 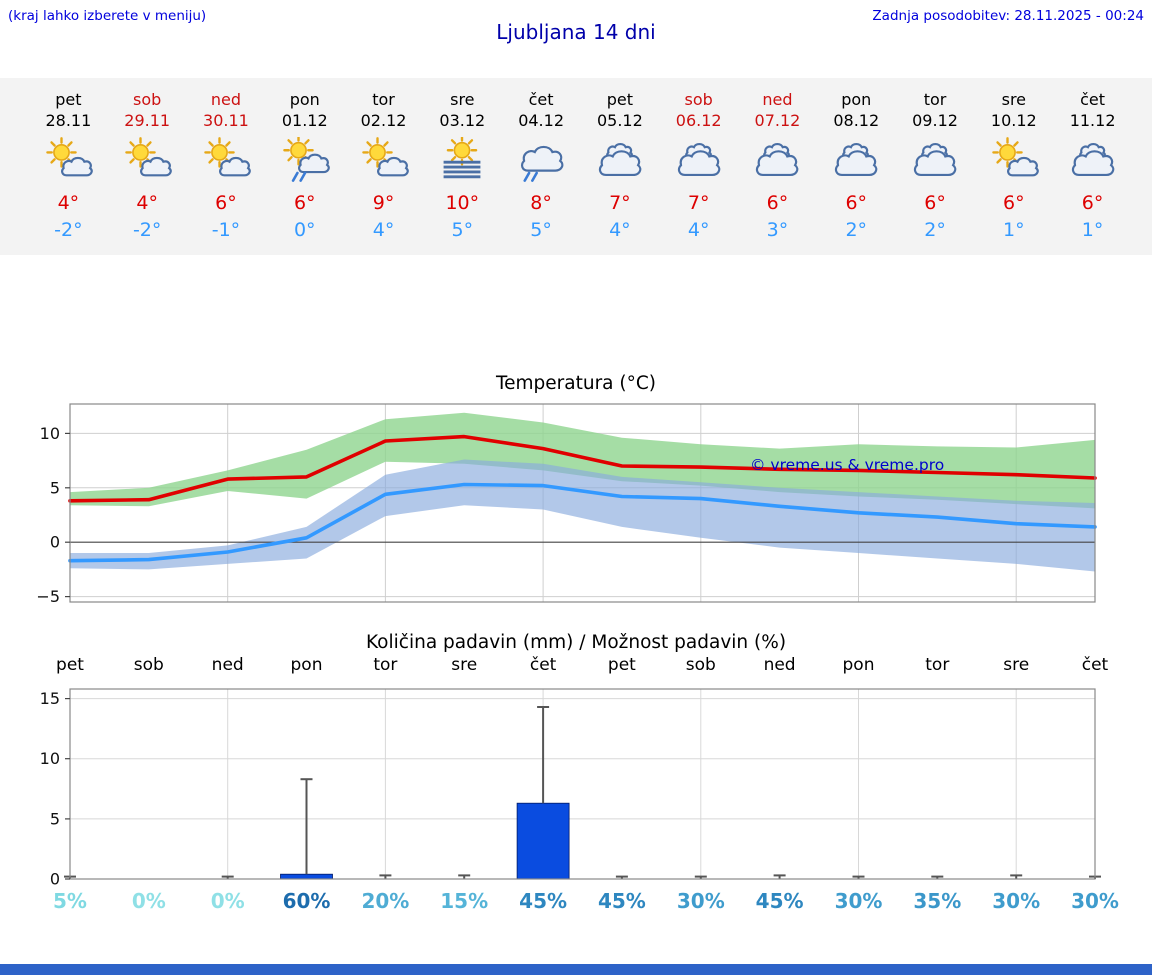 I want to click on forecast-day-14: čet 11.12 6° 1°, so click(x=1092, y=165).